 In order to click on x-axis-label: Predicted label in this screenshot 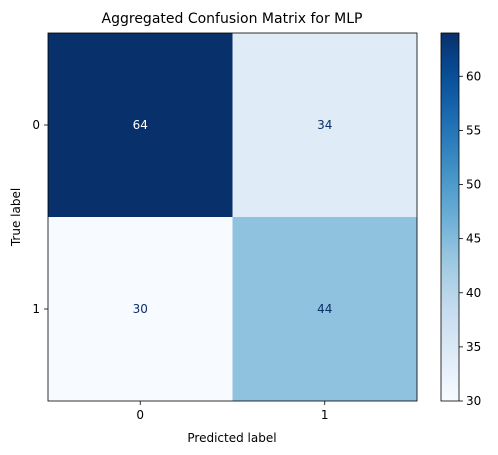, I will do `click(231, 438)`.